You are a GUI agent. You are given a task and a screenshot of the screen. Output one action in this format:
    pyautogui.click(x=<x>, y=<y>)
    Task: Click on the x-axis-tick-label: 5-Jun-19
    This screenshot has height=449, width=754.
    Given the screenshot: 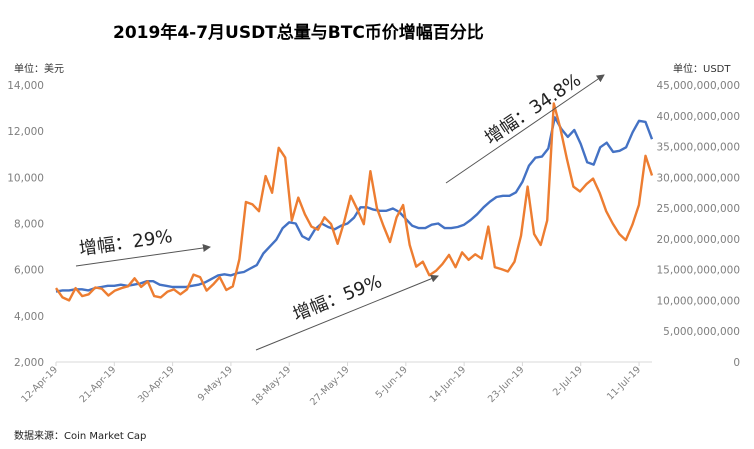 What is the action you would take?
    pyautogui.click(x=392, y=382)
    